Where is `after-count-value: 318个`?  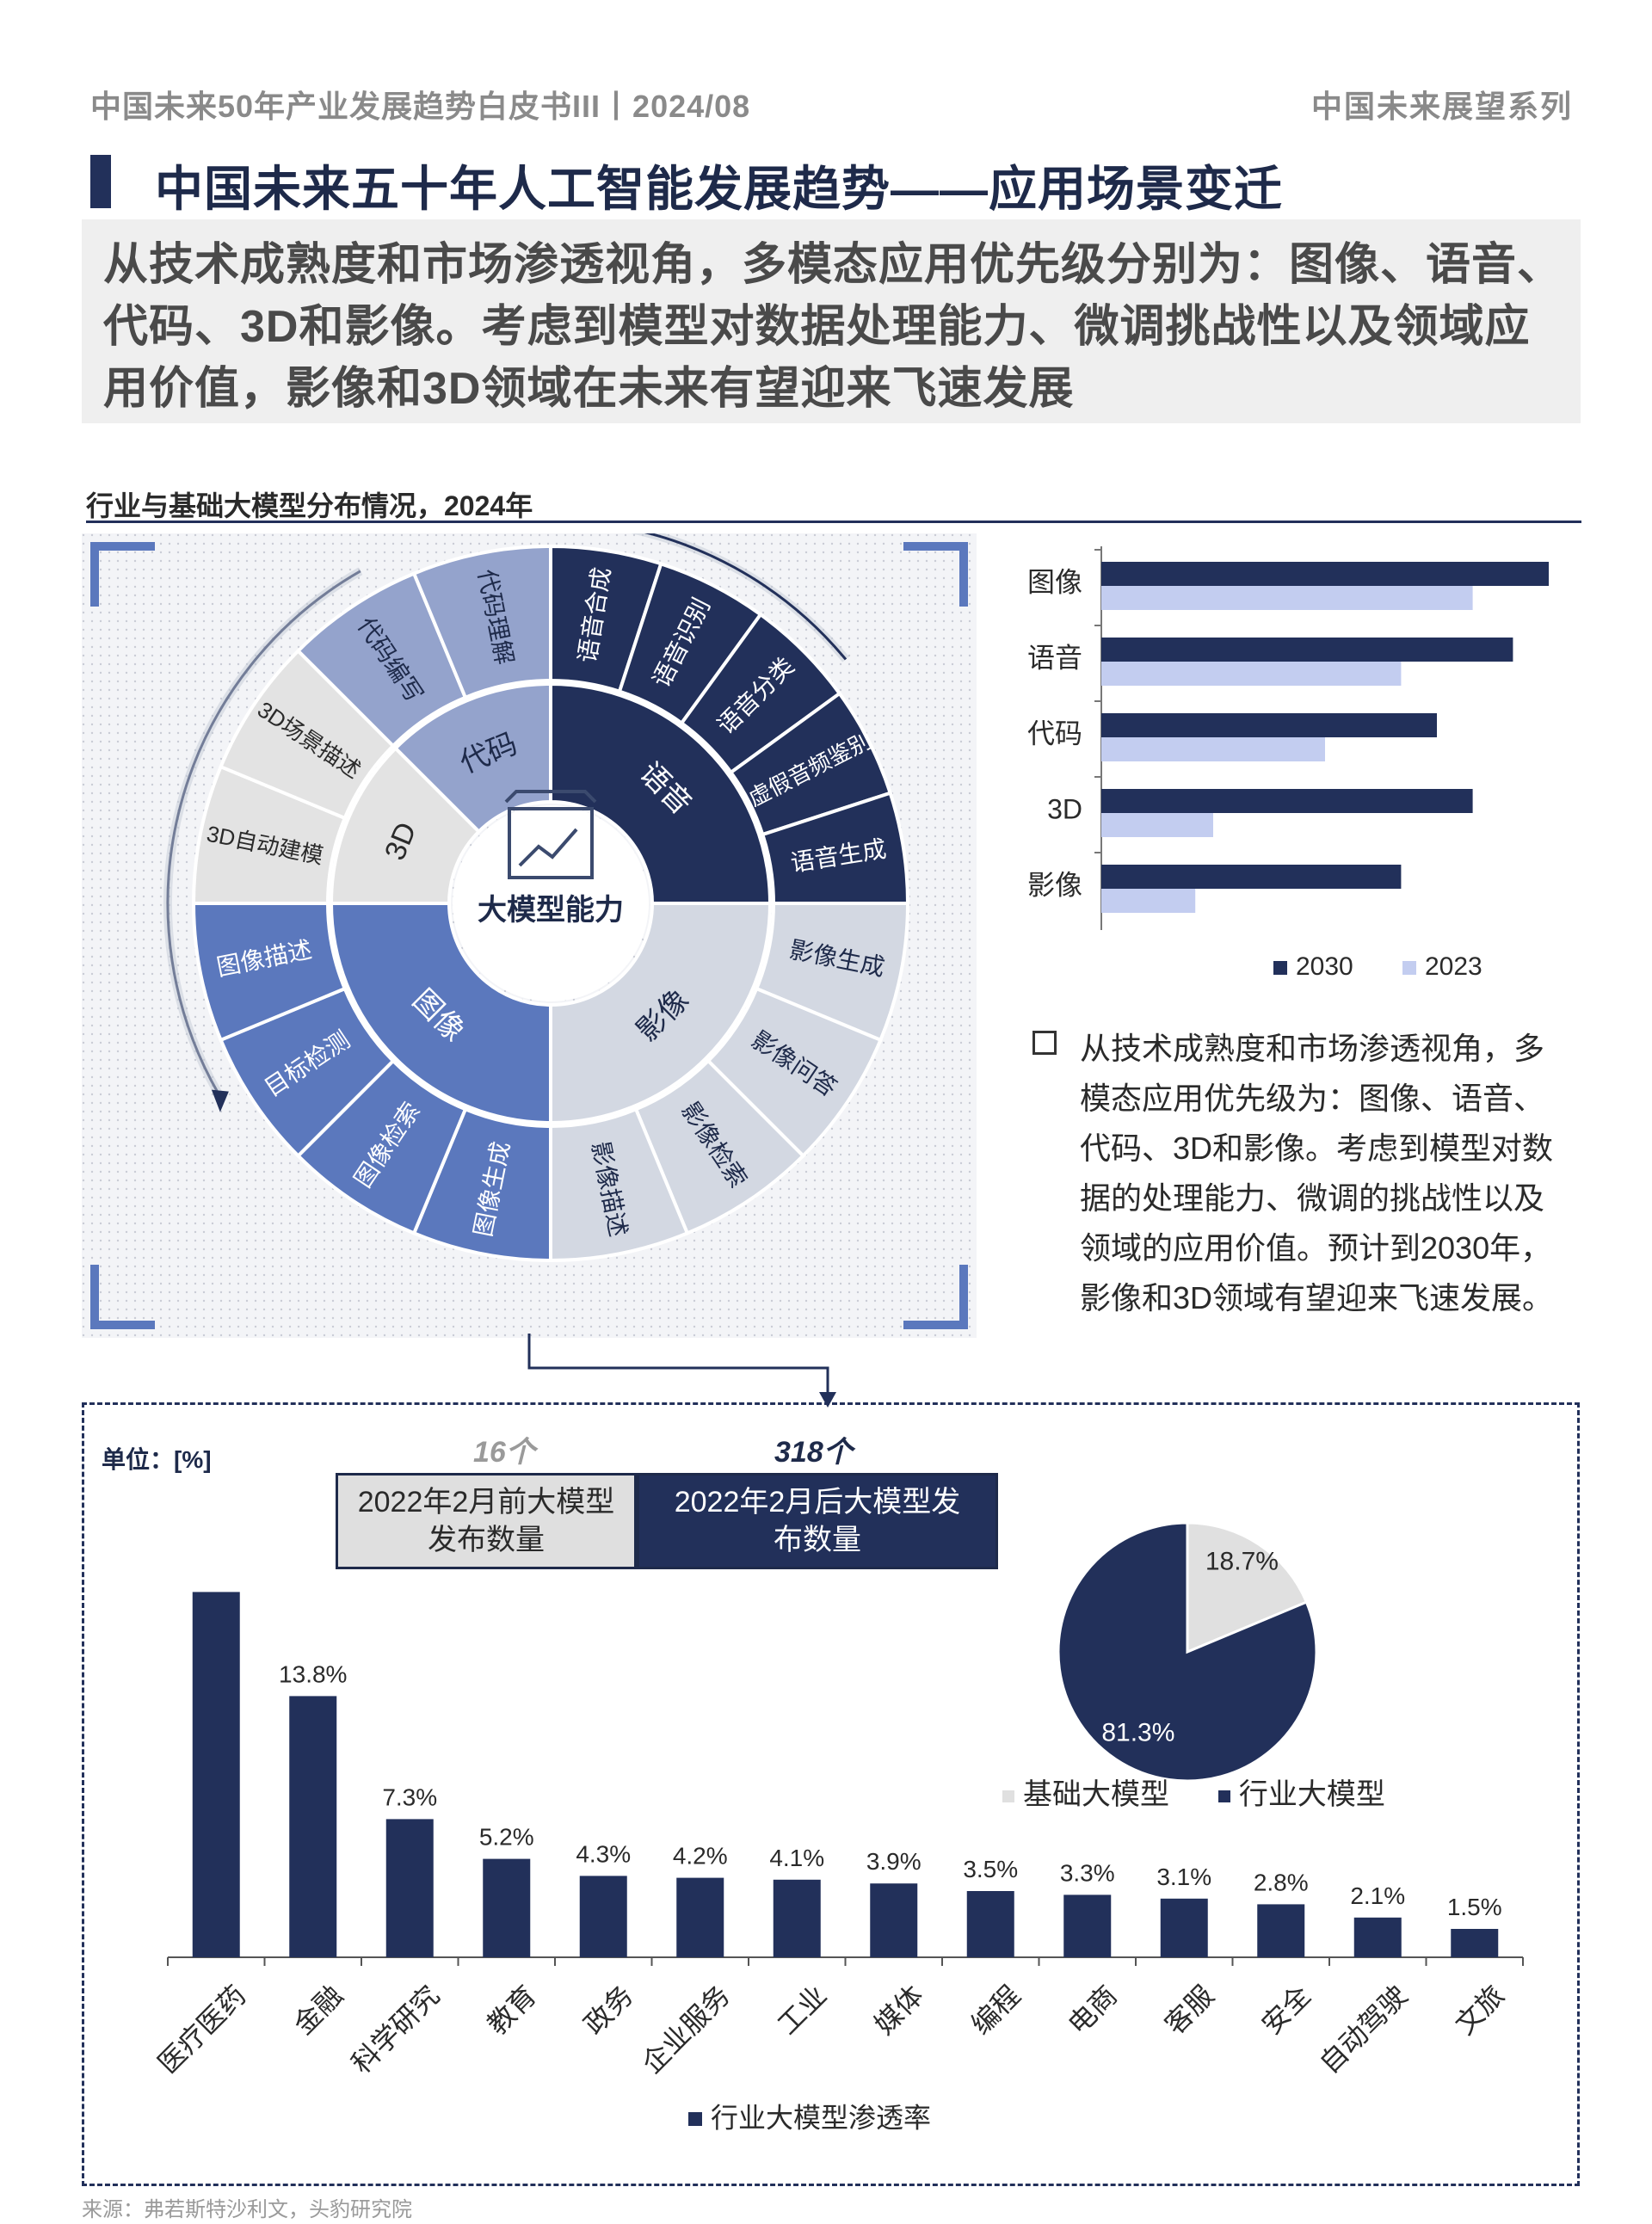 after-count-value: 318个 is located at coordinates (813, 1452).